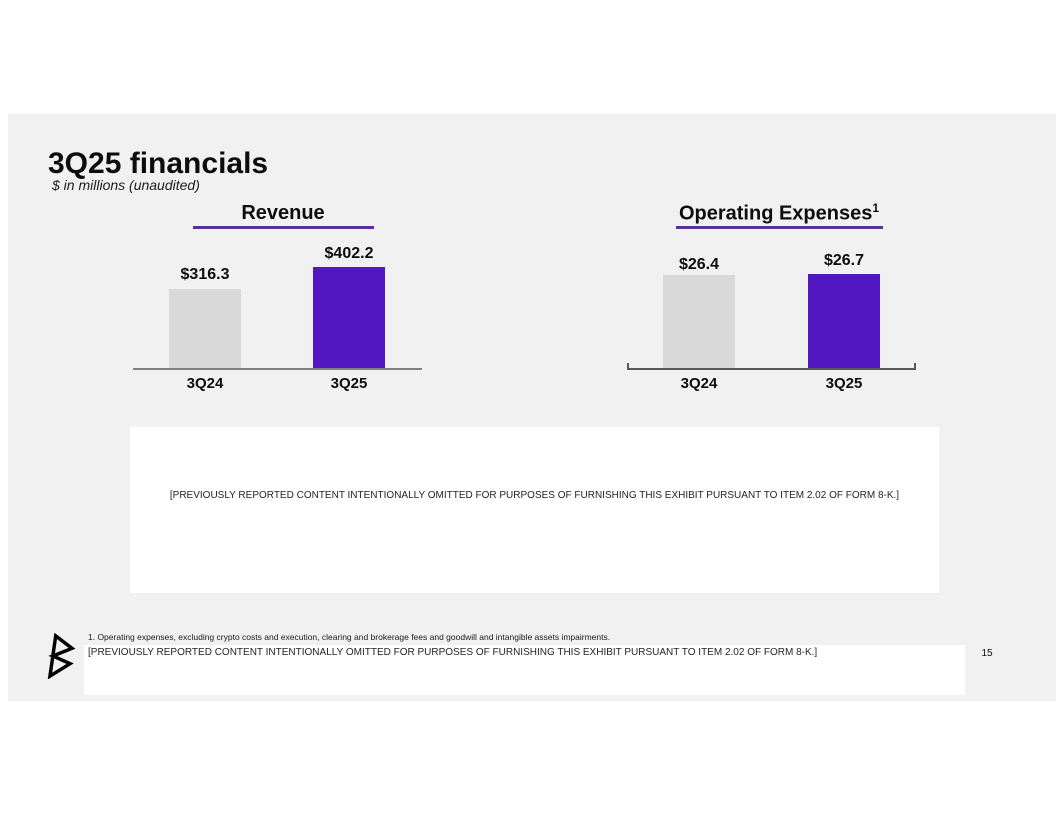 This screenshot has height=816, width=1056. What do you see at coordinates (205, 274) in the screenshot?
I see `revenue-value-label-3q24: $316.3` at bounding box center [205, 274].